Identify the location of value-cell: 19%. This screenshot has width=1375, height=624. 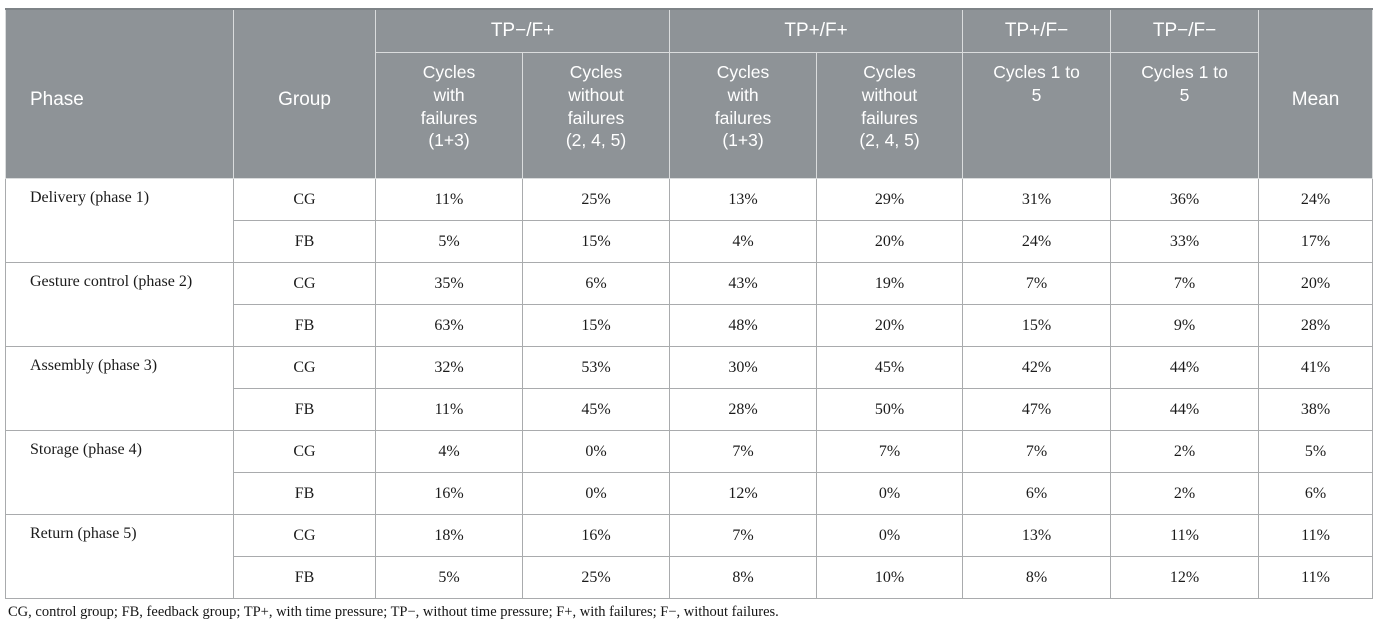
(890, 283).